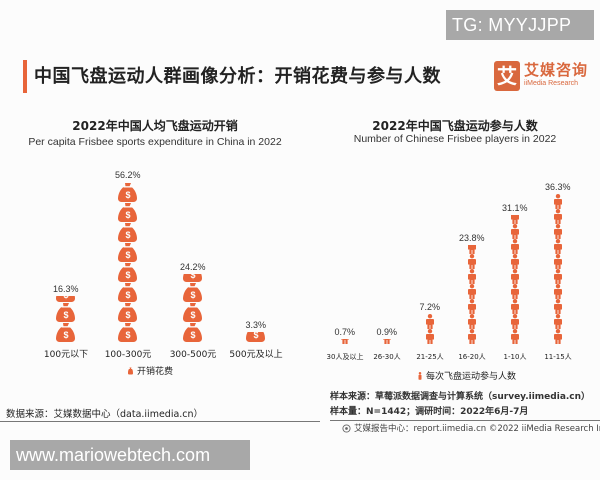 This screenshot has height=480, width=600. What do you see at coordinates (387, 332) in the screenshot?
I see `value-label: 0.9%` at bounding box center [387, 332].